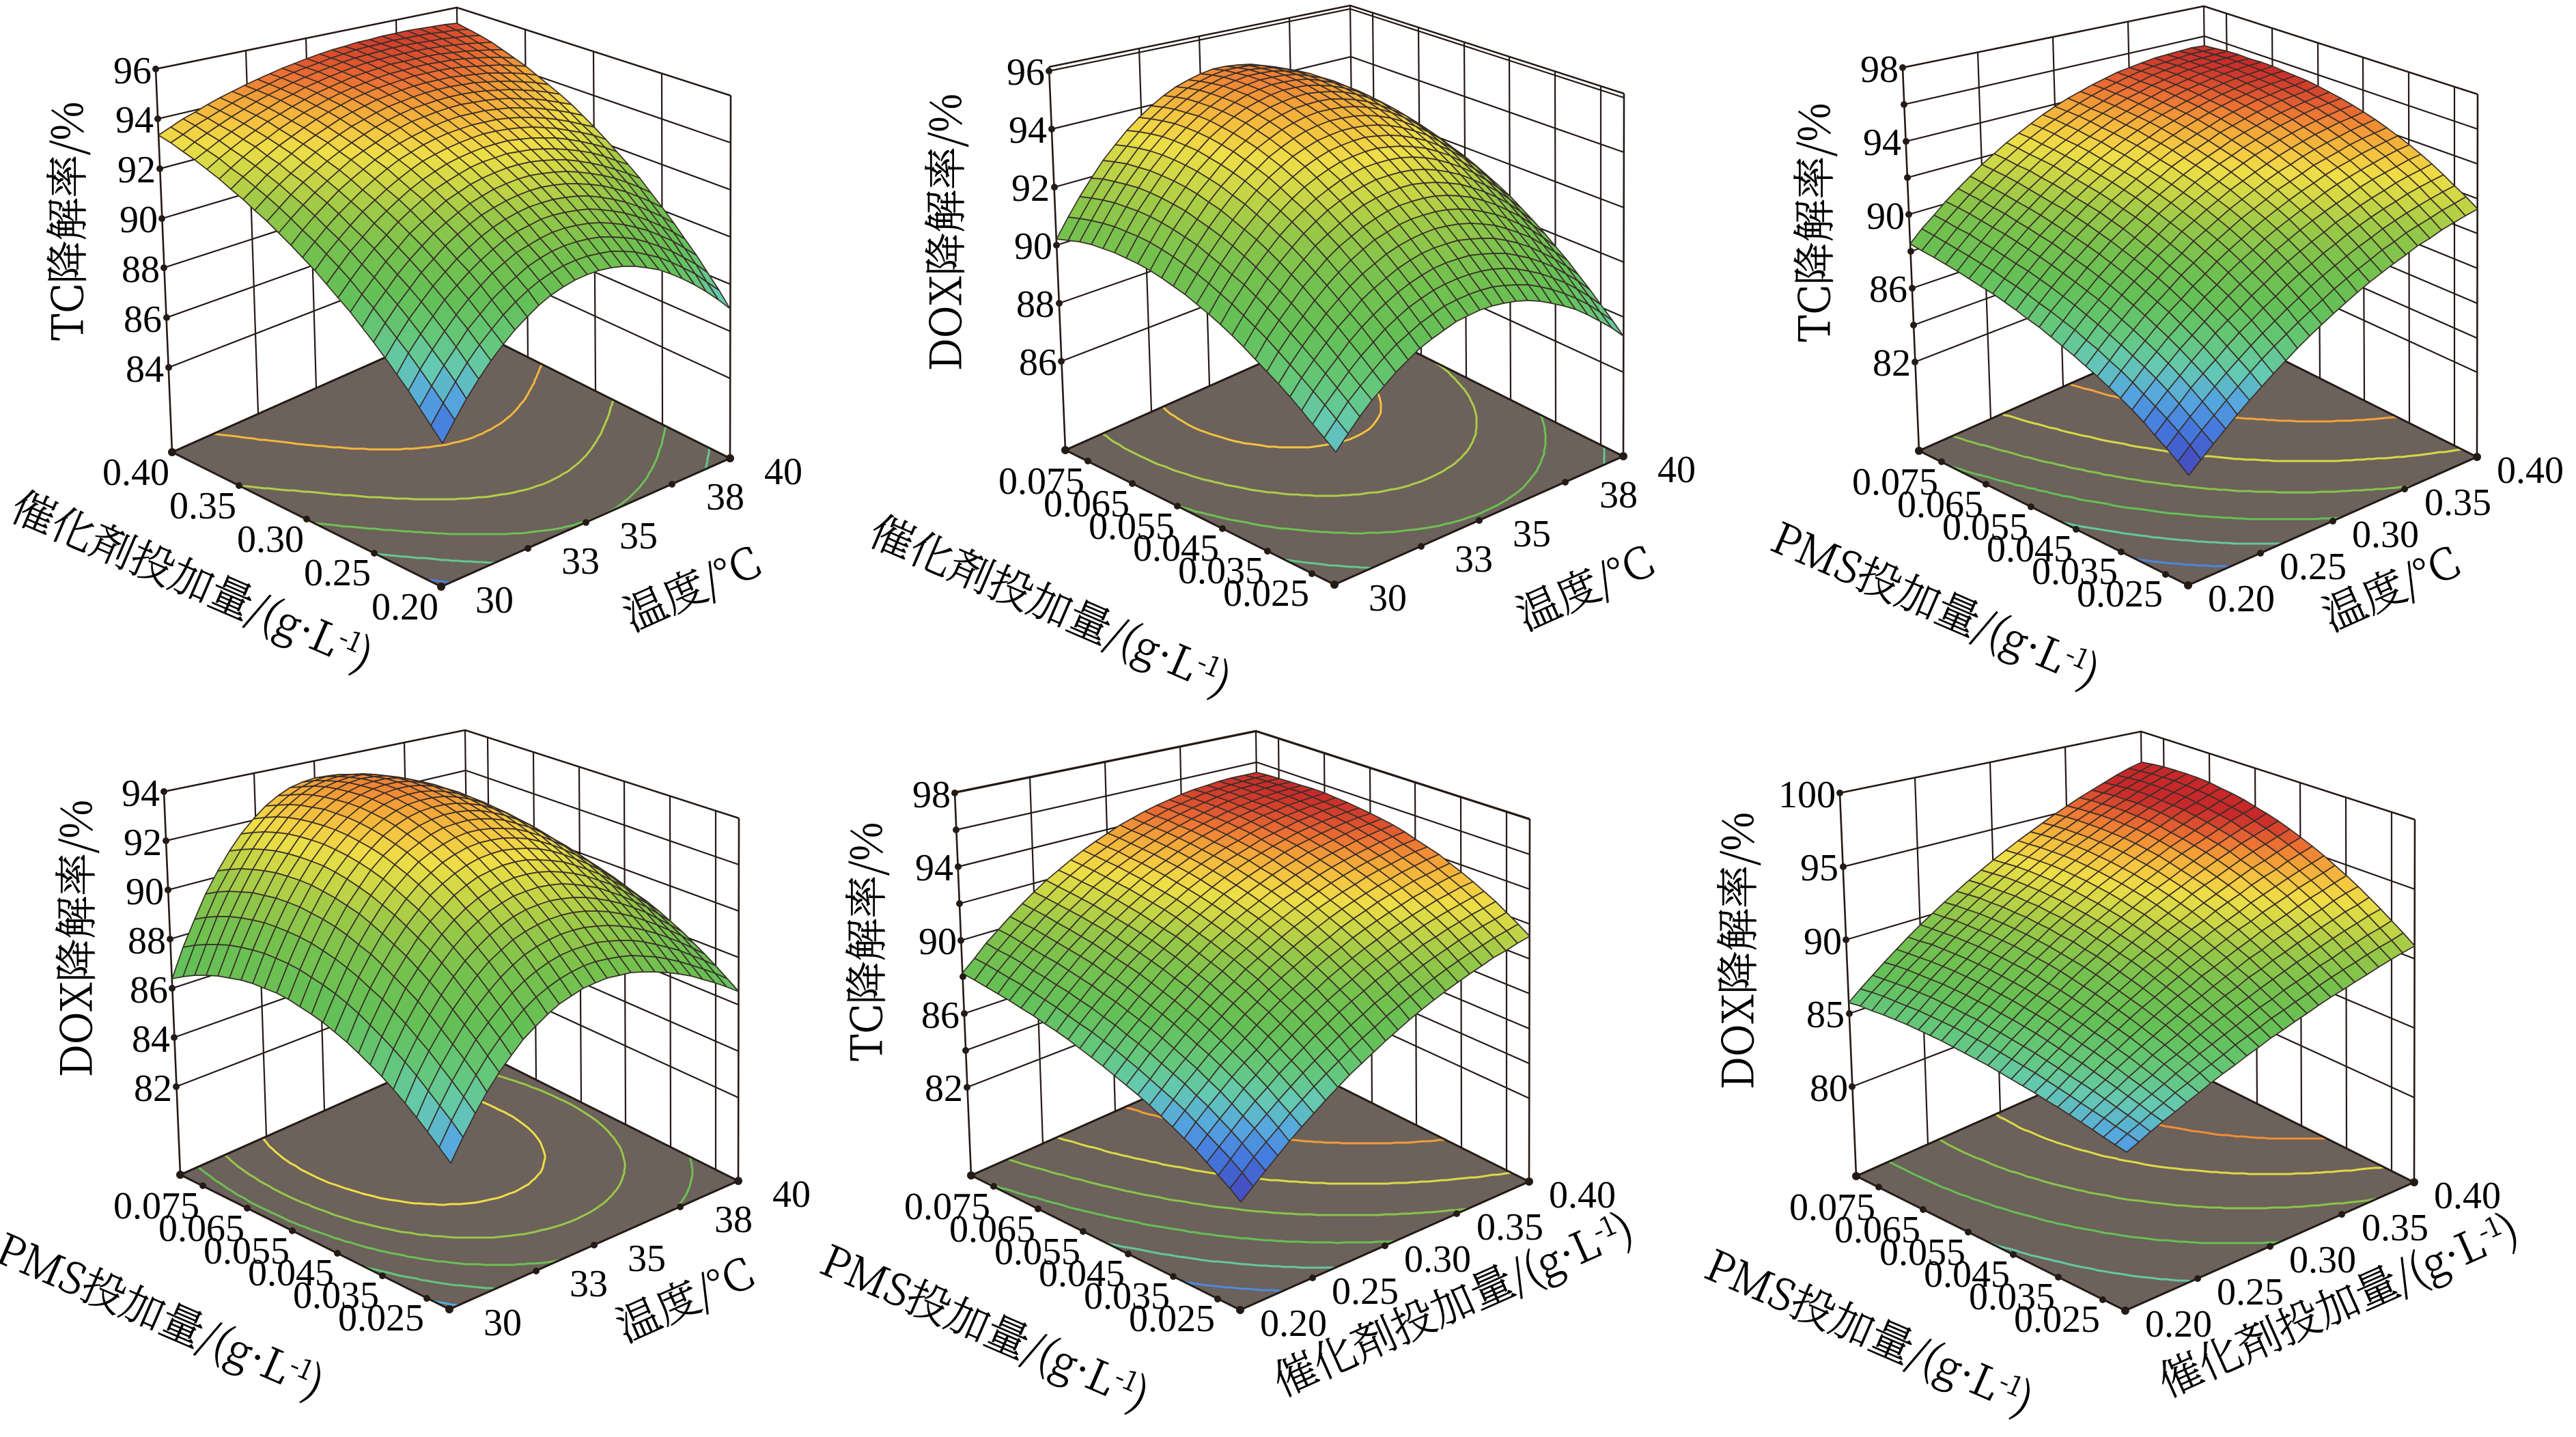 This screenshot has height=1437, width=2576. Describe the element at coordinates (1807, 795) in the screenshot. I see `svg-text: 100` at that location.